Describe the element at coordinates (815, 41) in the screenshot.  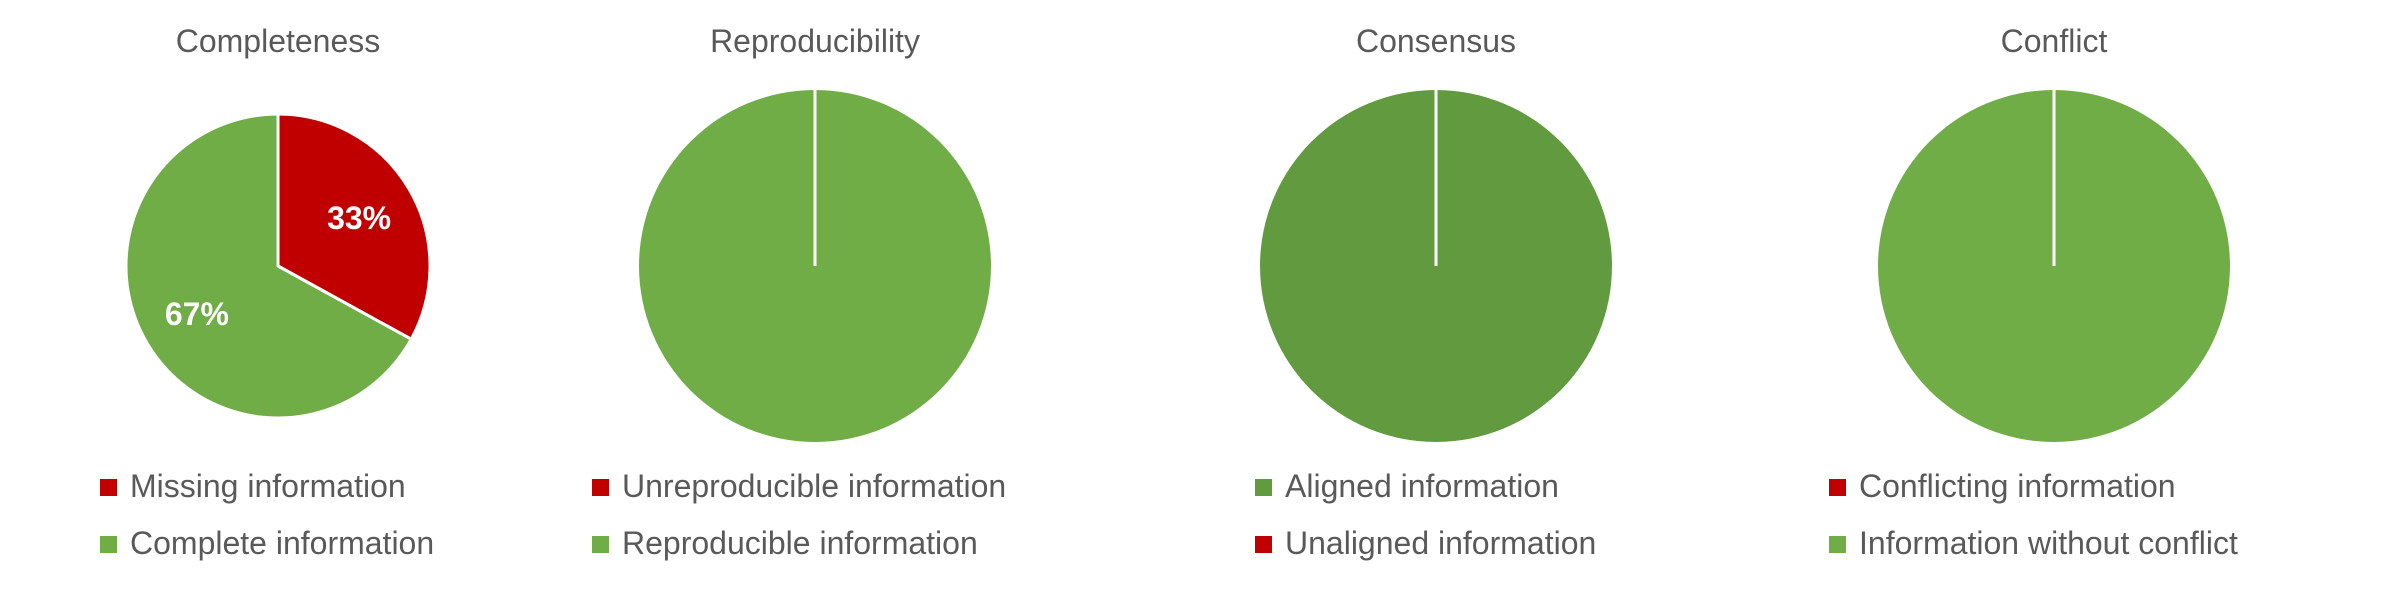
I see `chart-title: Reproducibility` at that location.